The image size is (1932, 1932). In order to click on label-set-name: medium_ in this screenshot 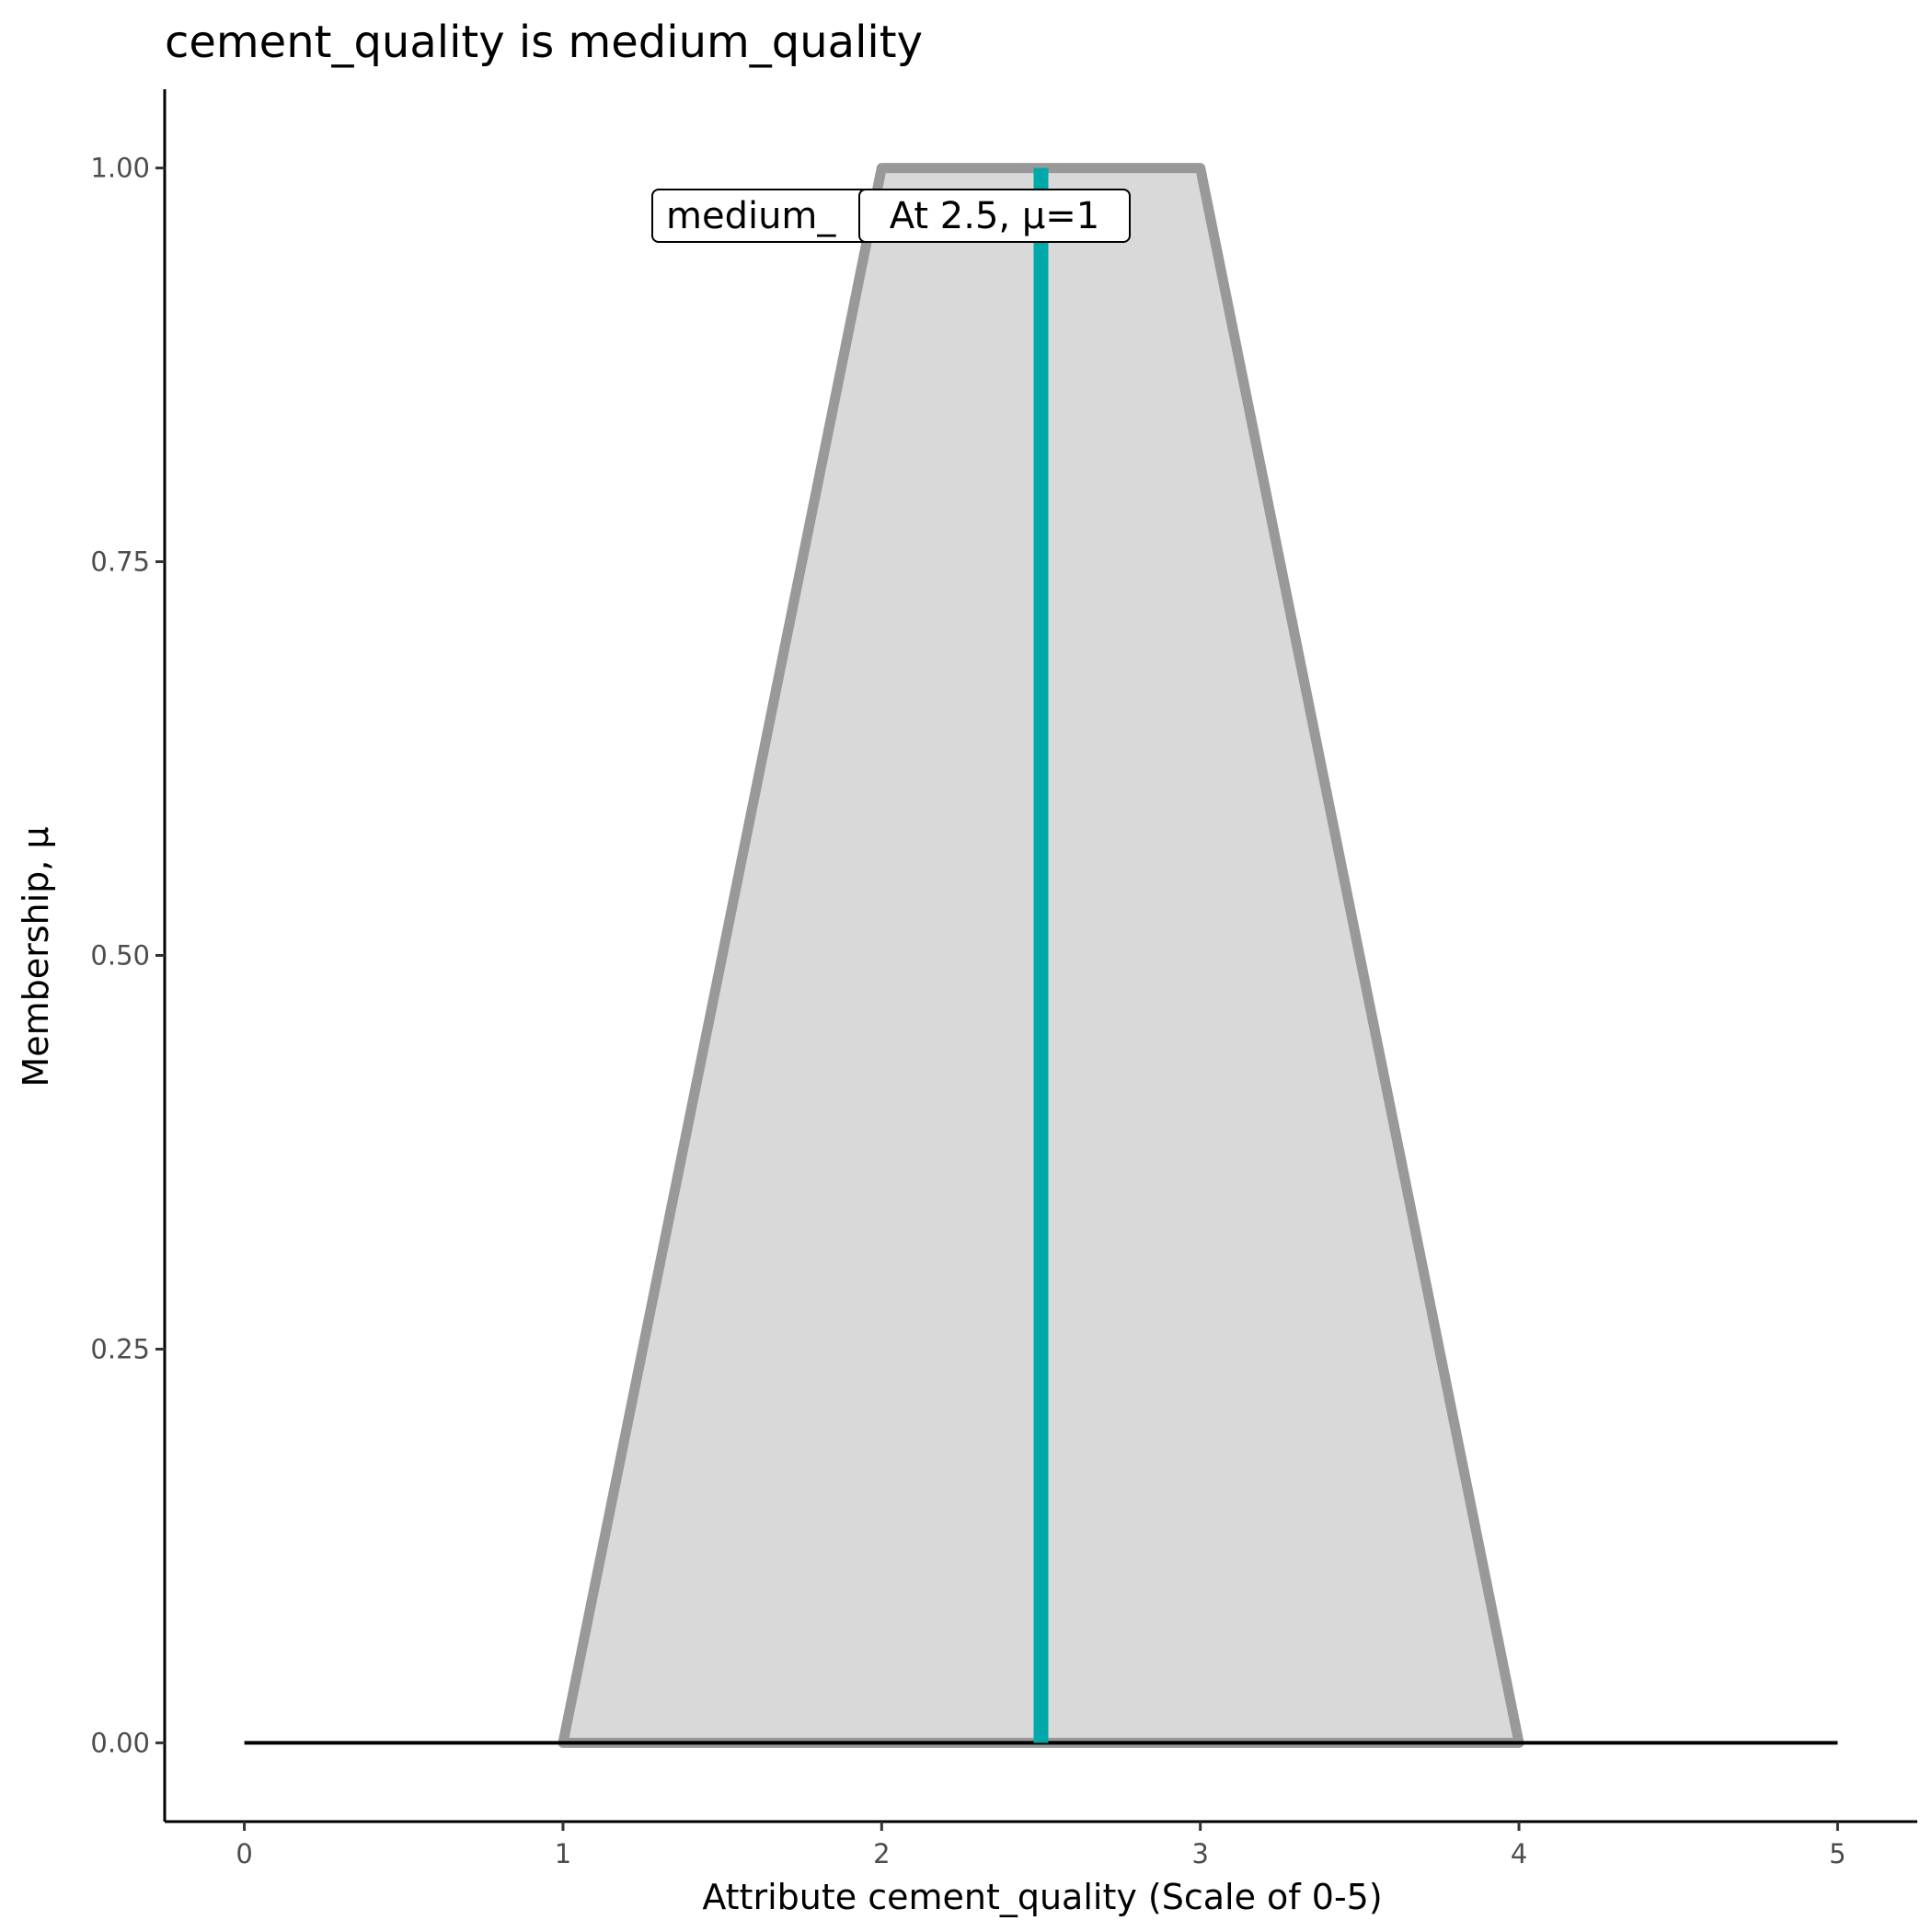, I will do `click(751, 216)`.